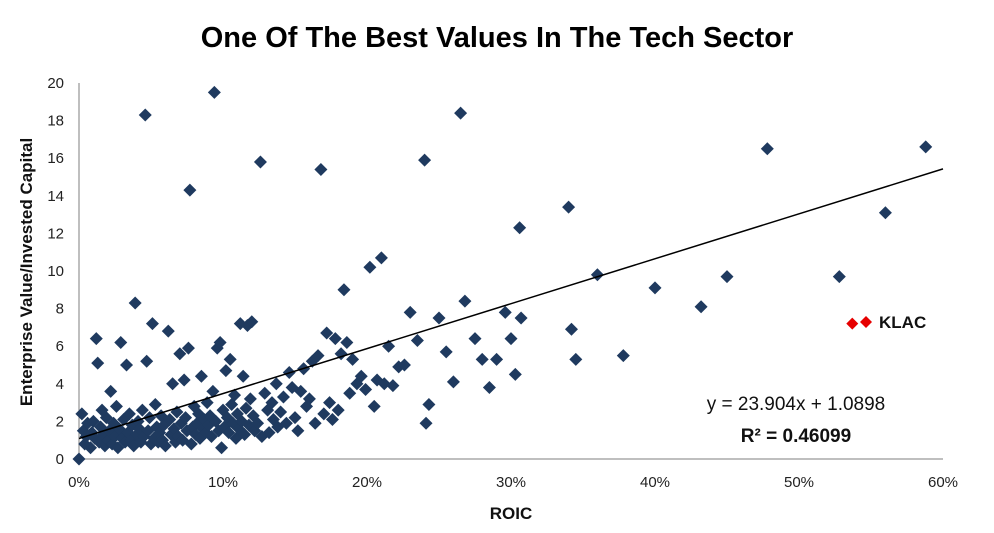 This screenshot has width=994, height=533. Describe the element at coordinates (60, 384) in the screenshot. I see `y-tick-label: 4` at that location.